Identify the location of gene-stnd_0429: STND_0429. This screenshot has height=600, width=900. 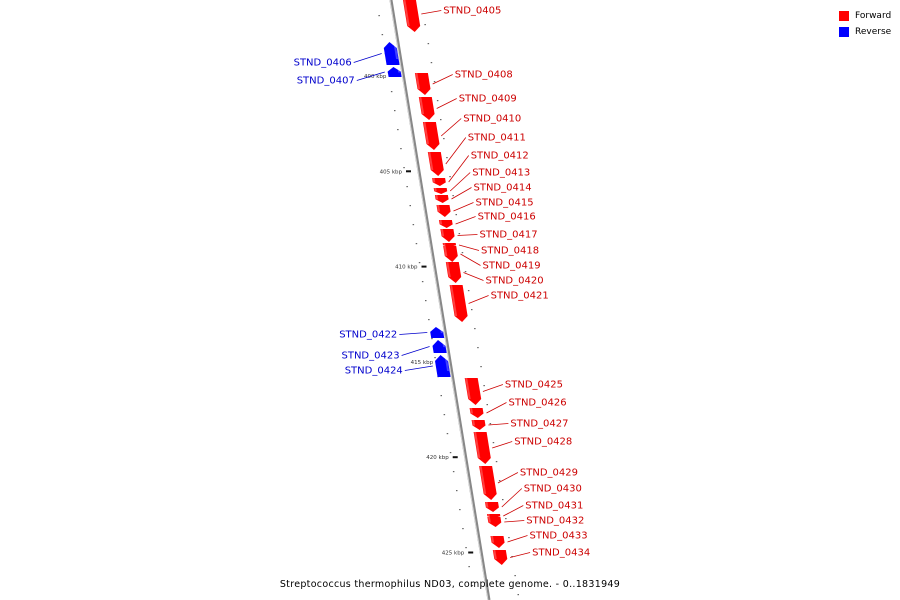
(528, 483).